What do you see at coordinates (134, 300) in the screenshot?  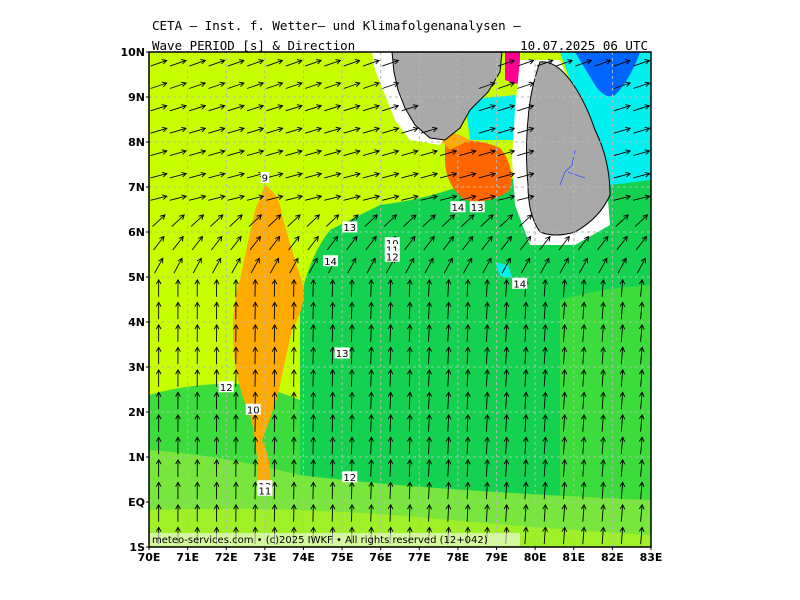 I see `latitude-labels: 1S EQ 1N 2N 3N 4N 5N 6N 7N 8N 9N 10N` at bounding box center [134, 300].